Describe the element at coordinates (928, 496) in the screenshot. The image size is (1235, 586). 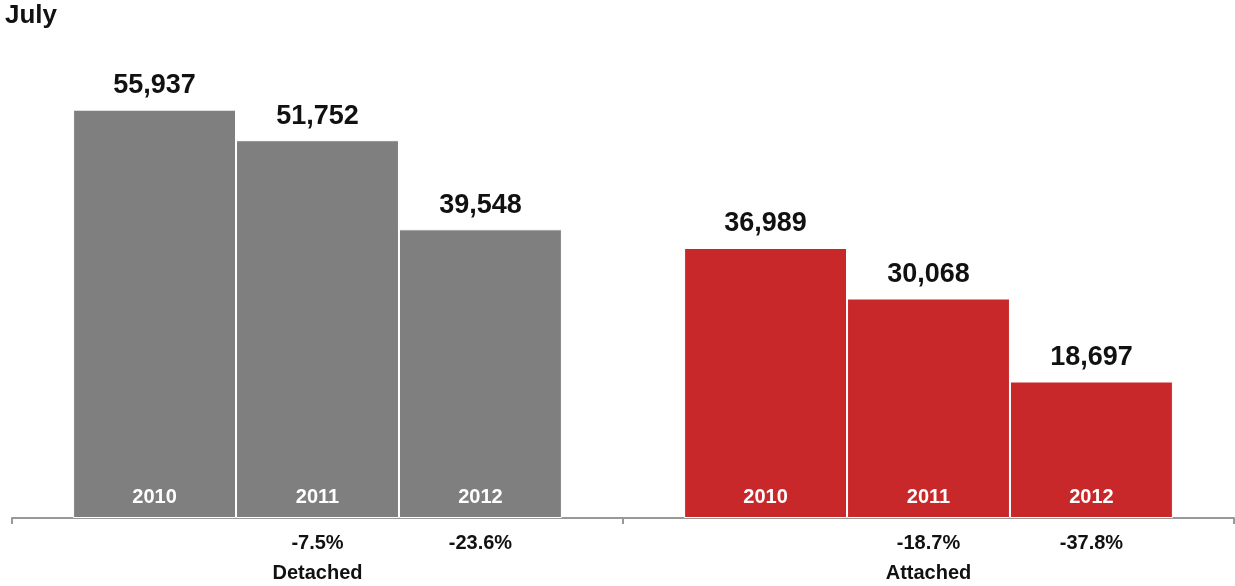
I see `text: 2011` at that location.